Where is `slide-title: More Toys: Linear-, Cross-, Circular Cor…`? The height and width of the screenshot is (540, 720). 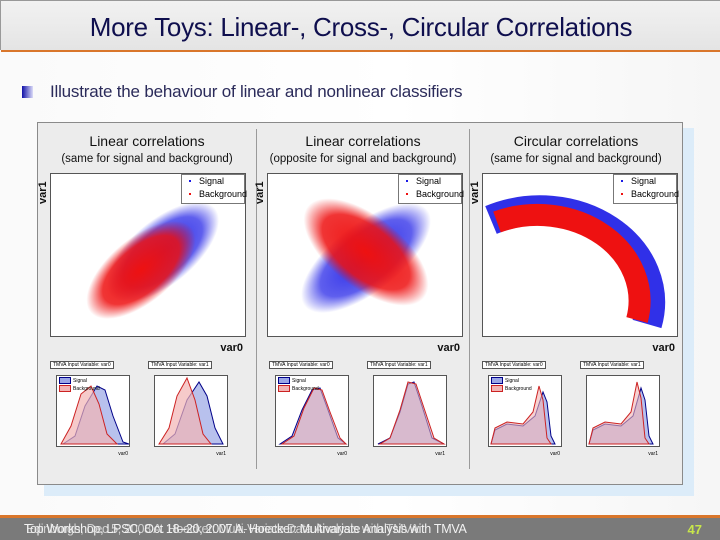
slide-title: More Toys: Linear-, Cross-, Circular Cor… is located at coordinates (361, 27).